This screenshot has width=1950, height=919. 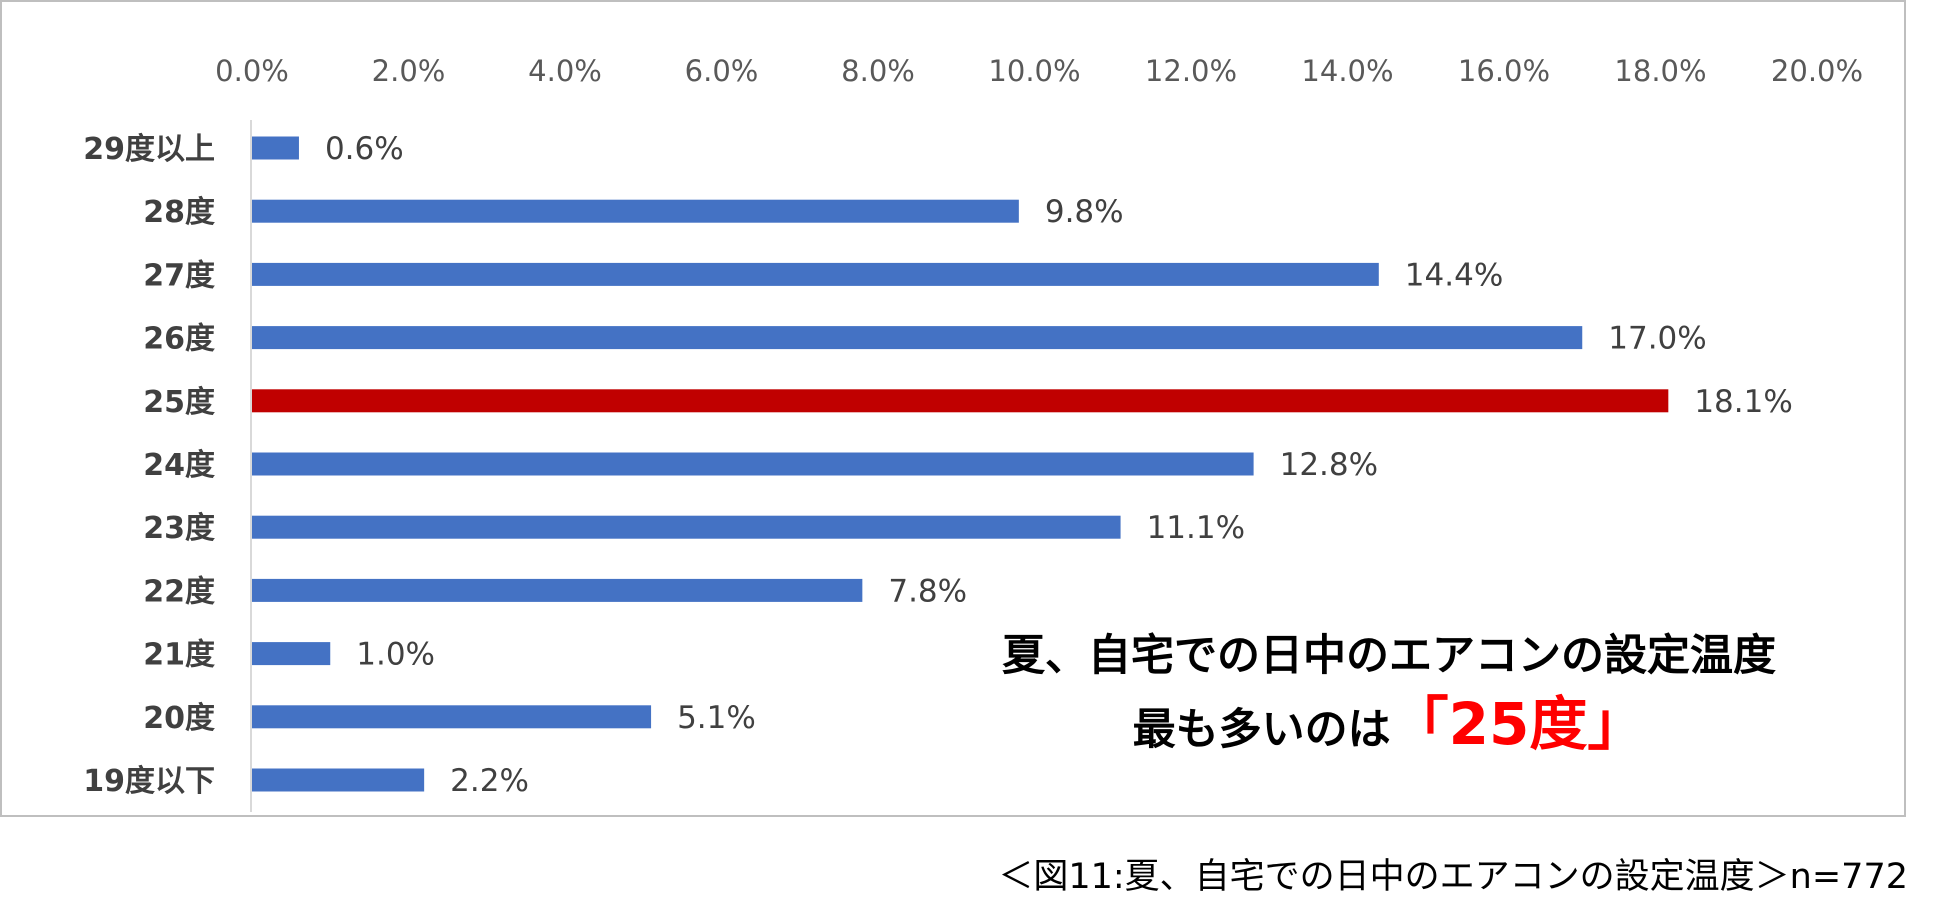 I want to click on x-tick-label: 16.0%, so click(x=1504, y=71).